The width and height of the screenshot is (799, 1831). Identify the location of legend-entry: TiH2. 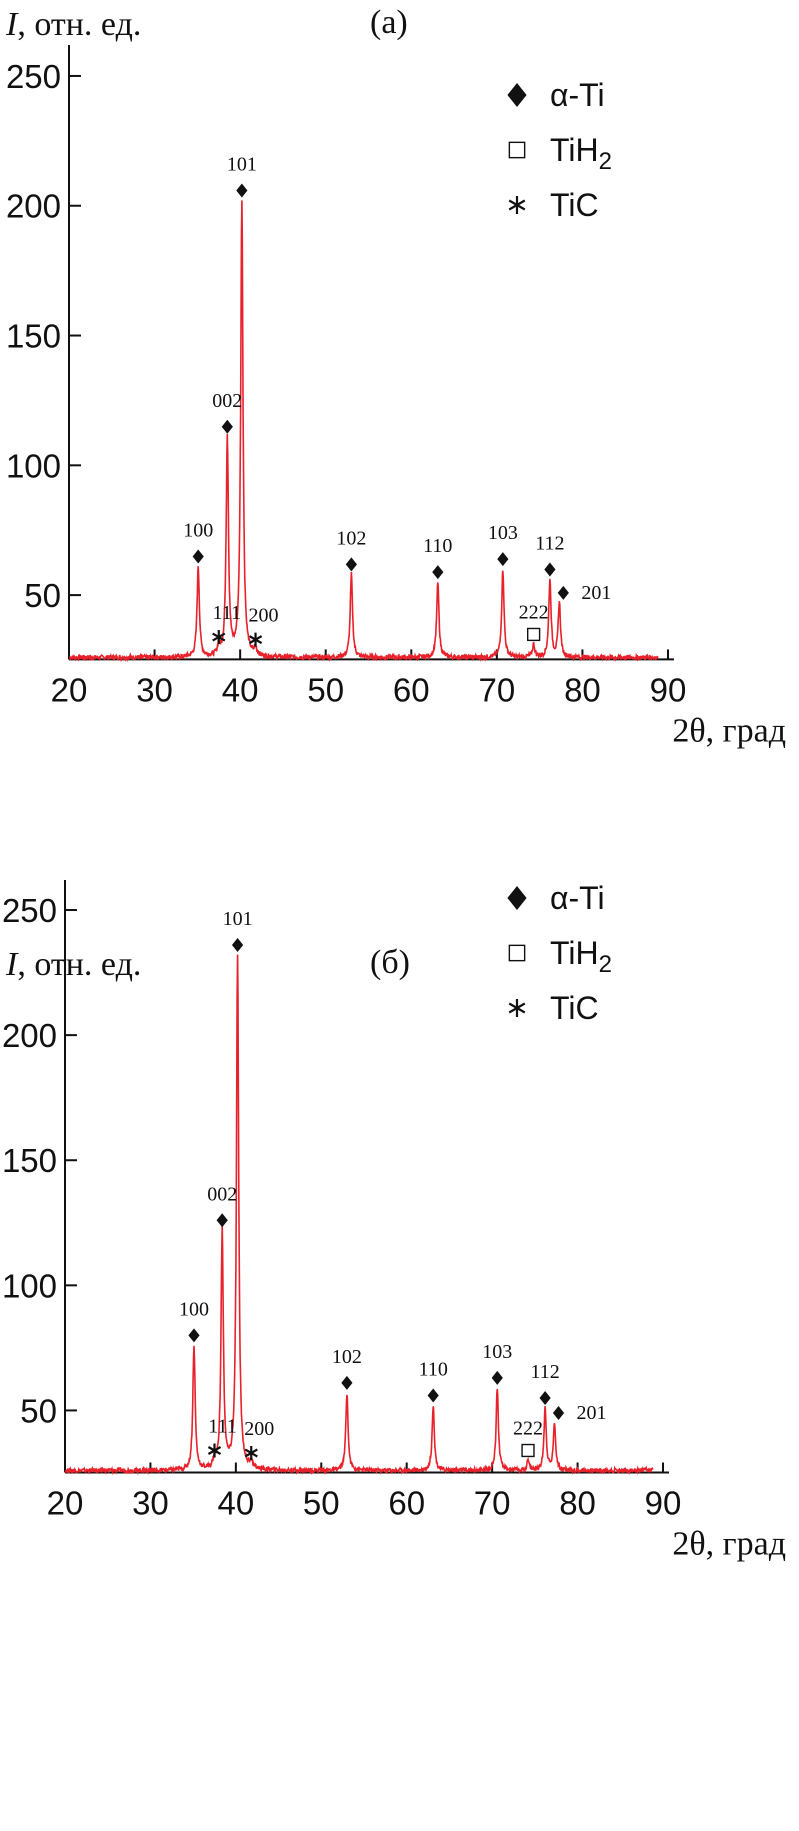
(560, 153).